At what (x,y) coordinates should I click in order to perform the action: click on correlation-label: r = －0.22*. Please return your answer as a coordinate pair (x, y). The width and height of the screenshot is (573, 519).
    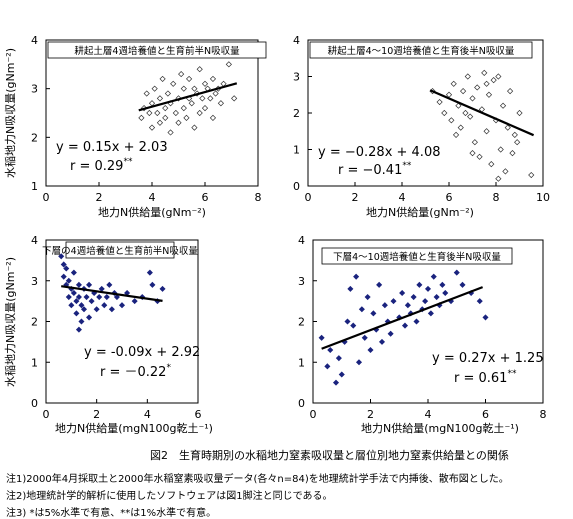
    Looking at the image, I should click on (135, 371).